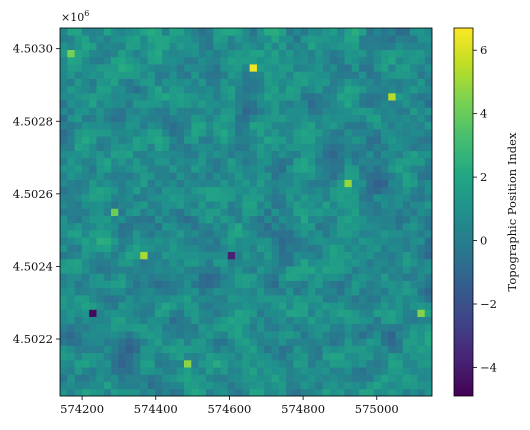  Describe the element at coordinates (483, 114) in the screenshot. I see `colorbar-tick-label: 4` at that location.